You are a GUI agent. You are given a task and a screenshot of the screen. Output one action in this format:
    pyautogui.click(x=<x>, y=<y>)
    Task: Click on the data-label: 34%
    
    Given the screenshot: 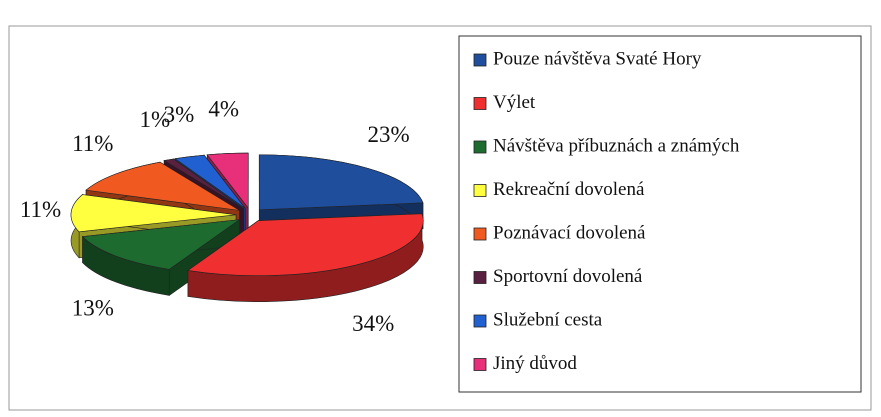 What is the action you would take?
    pyautogui.click(x=373, y=323)
    